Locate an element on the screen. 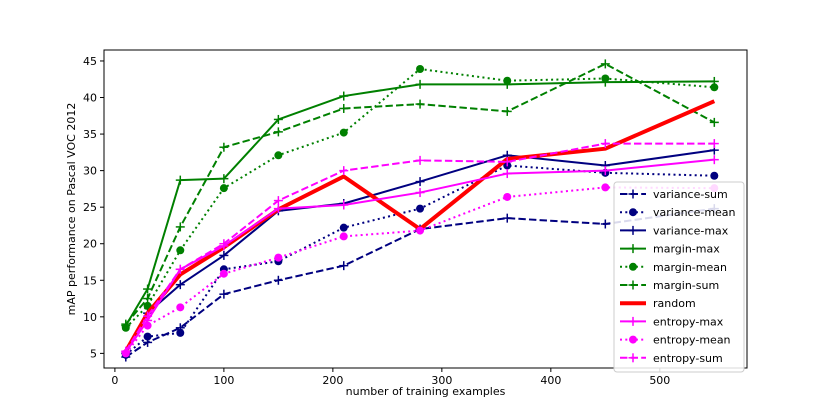 Image resolution: width=830 pixels, height=415 pixels. x-tick-label: 100 is located at coordinates (223, 380).